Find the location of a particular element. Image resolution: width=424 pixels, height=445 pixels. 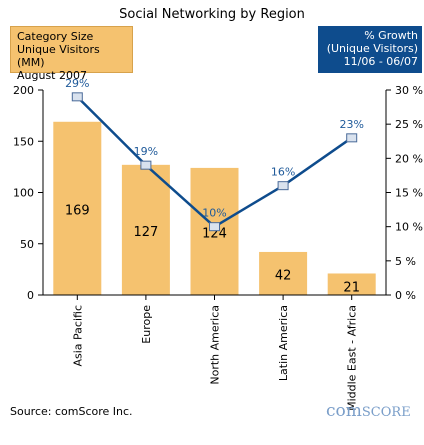

chart-title: Social Networking by Region is located at coordinates (212, 14).